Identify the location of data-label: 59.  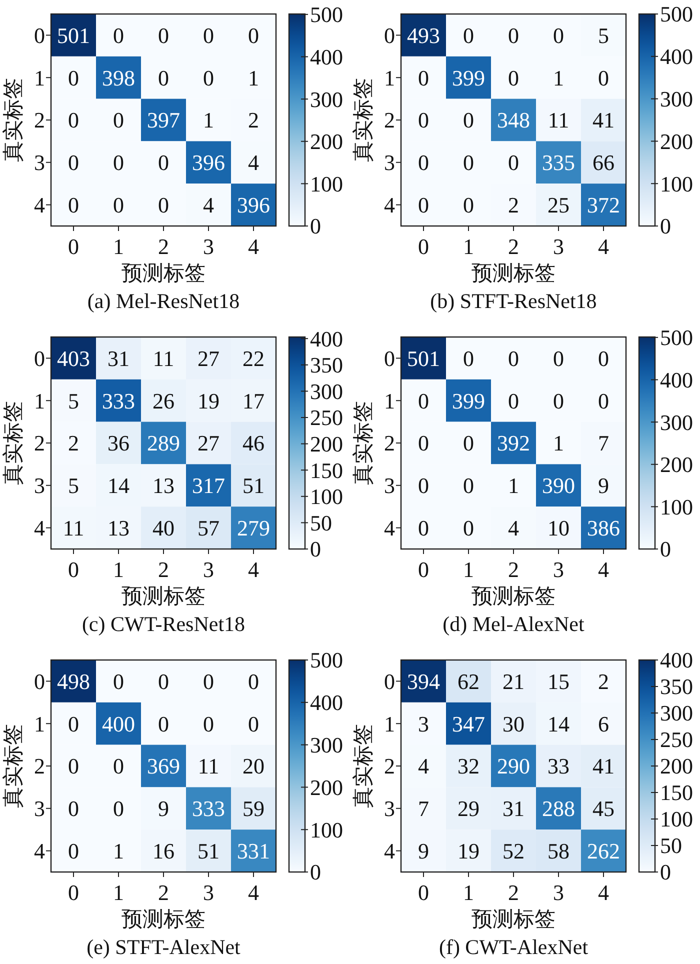
(253, 809).